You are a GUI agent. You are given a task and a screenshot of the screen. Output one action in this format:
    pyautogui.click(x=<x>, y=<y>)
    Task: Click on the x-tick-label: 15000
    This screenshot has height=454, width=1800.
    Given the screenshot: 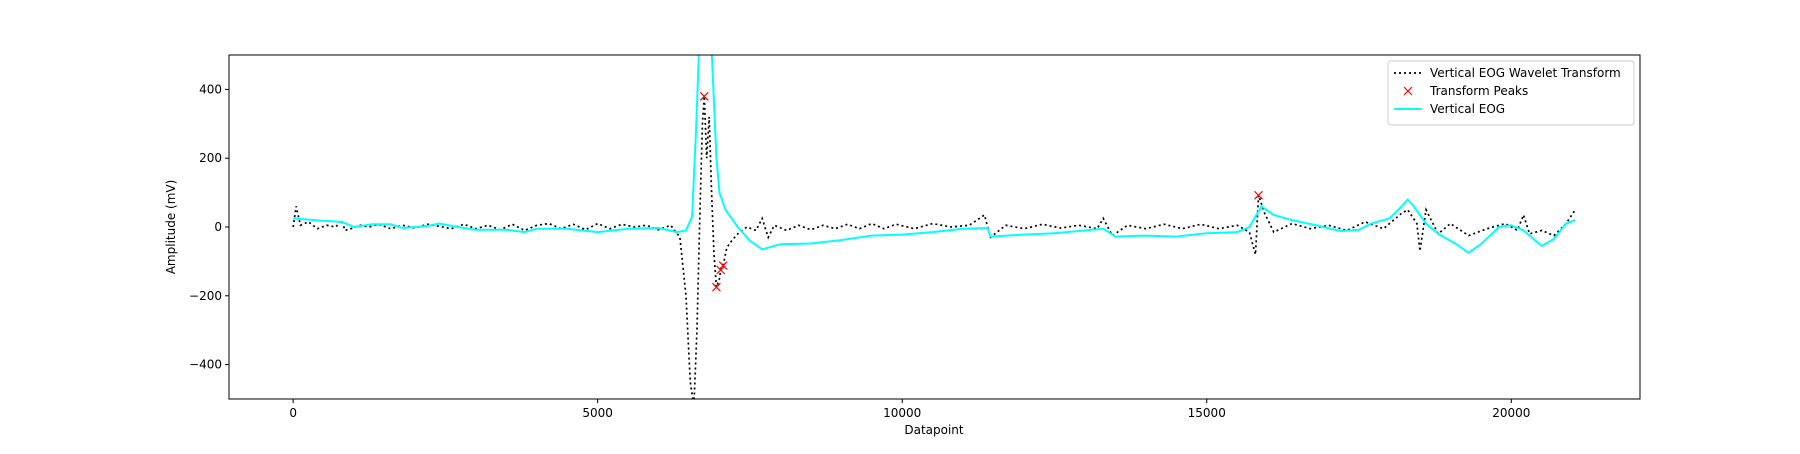 What is the action you would take?
    pyautogui.click(x=1207, y=413)
    